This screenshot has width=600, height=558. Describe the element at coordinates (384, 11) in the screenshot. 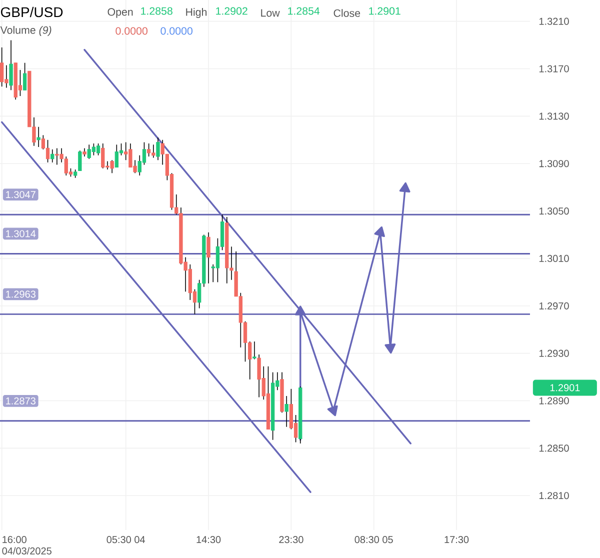

I see `annotation: 1.2901` at that location.